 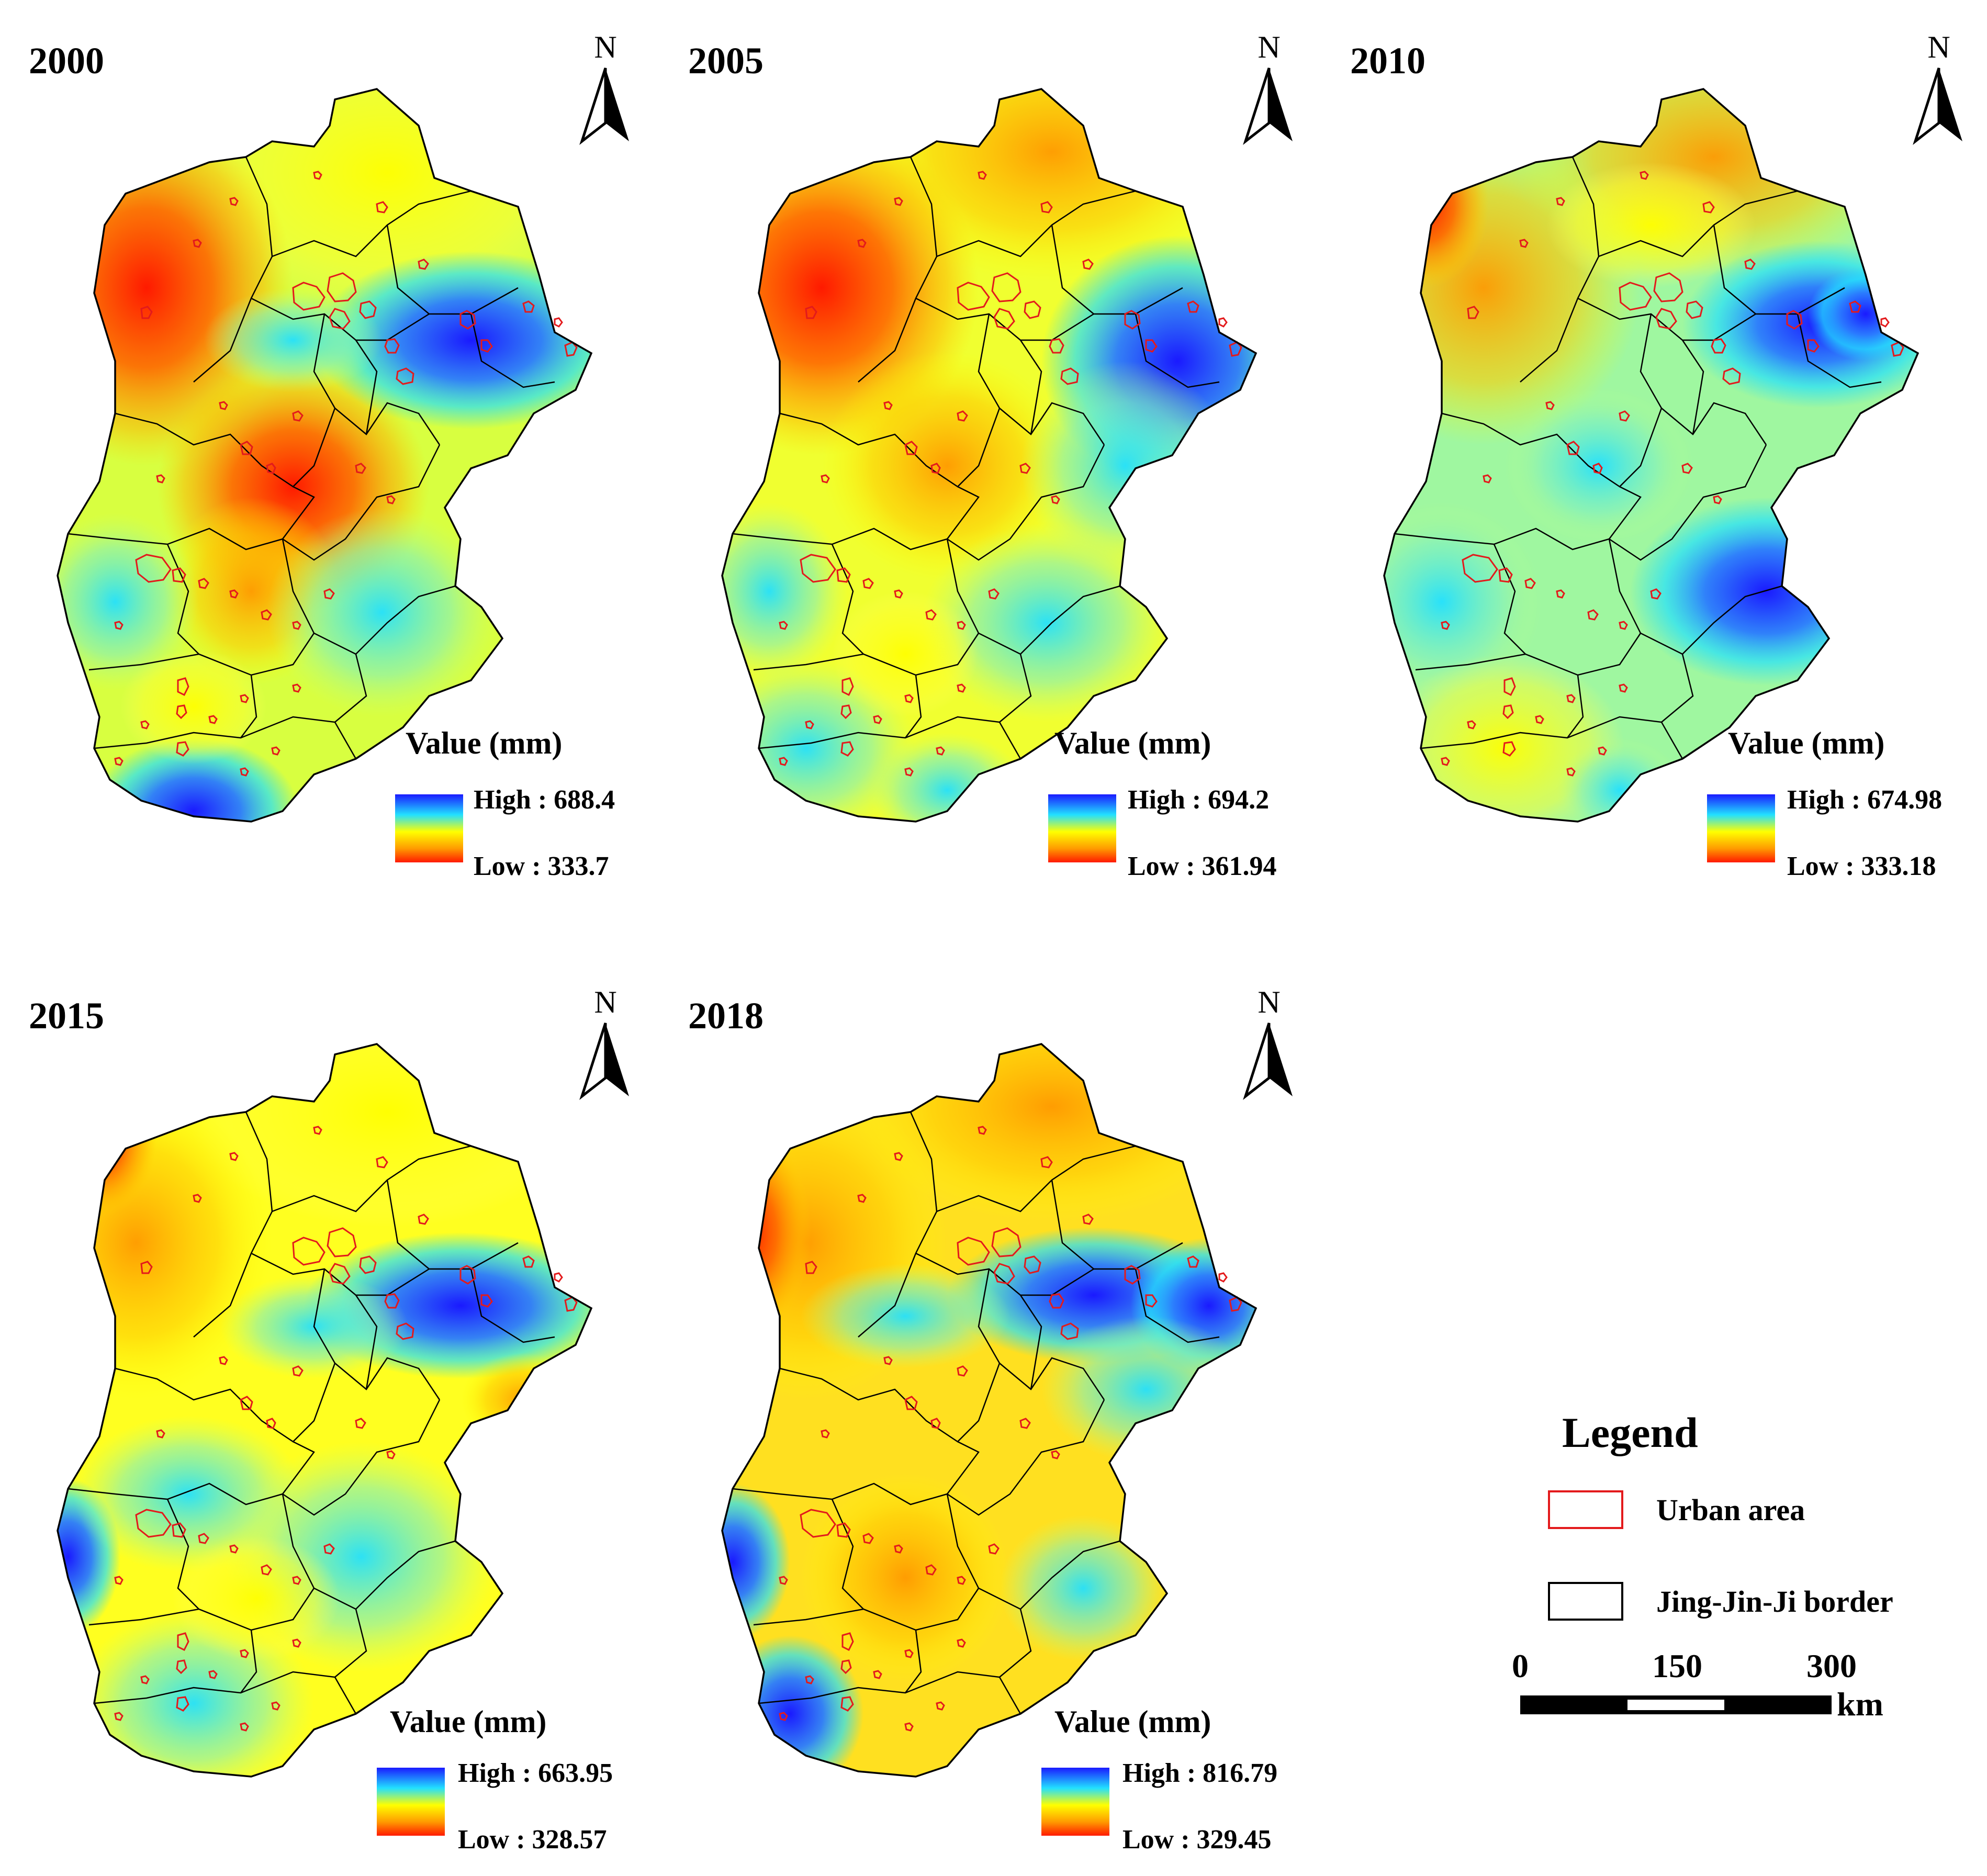 What do you see at coordinates (1199, 1773) in the screenshot?
I see `legend-high-2018: High : 816.79` at bounding box center [1199, 1773].